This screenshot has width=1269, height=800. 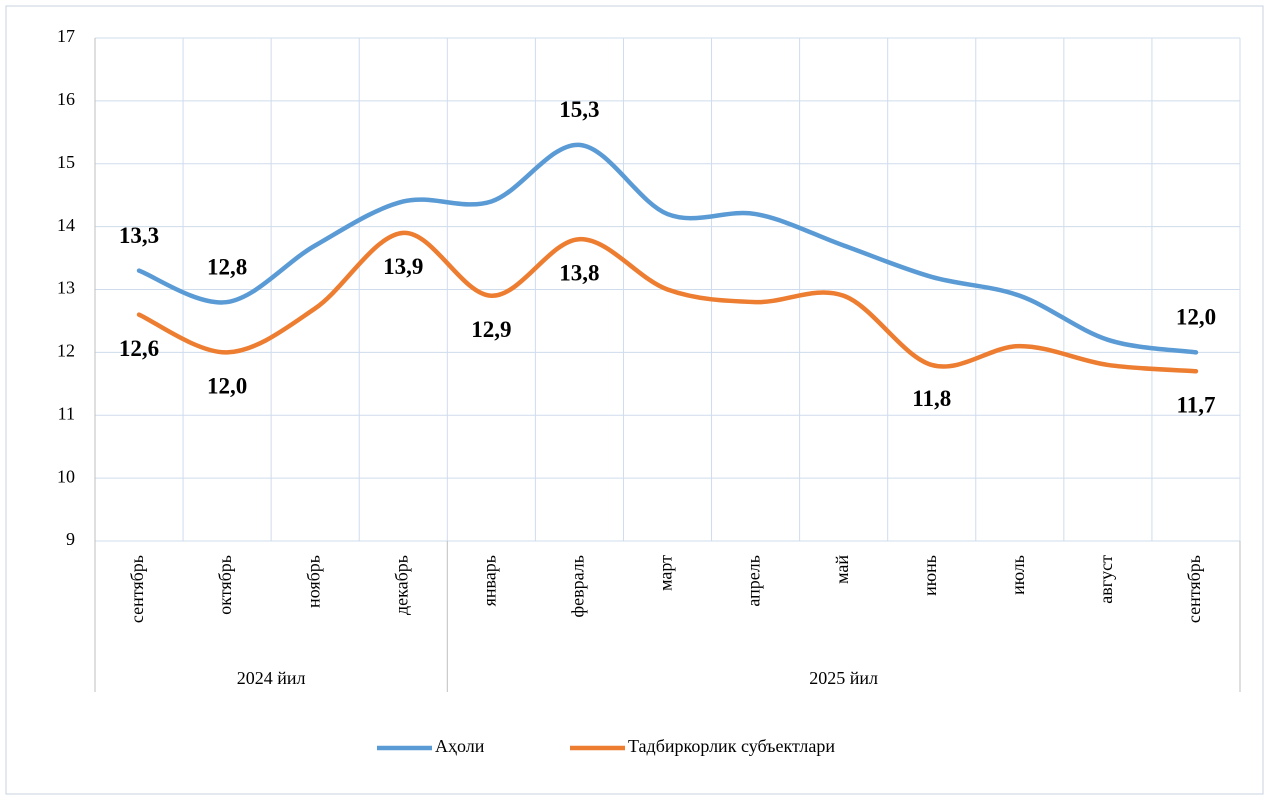 I want to click on y-tick-label: 15, so click(x=66, y=162).